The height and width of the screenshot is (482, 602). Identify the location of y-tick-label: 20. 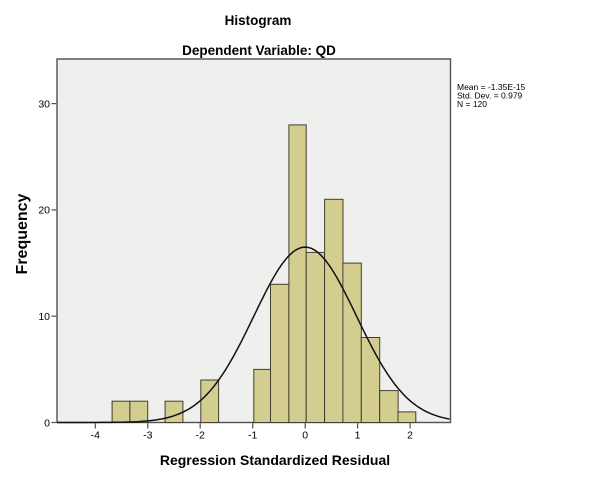
(44, 211).